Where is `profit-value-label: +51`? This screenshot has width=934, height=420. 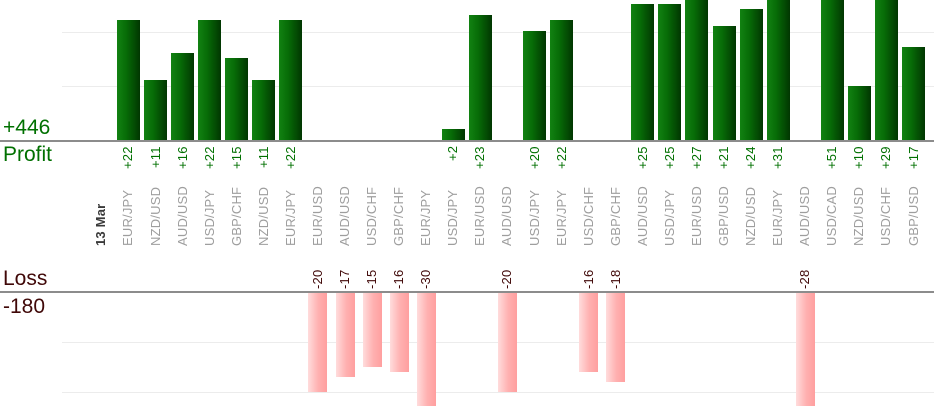
profit-value-label: +51 is located at coordinates (832, 157).